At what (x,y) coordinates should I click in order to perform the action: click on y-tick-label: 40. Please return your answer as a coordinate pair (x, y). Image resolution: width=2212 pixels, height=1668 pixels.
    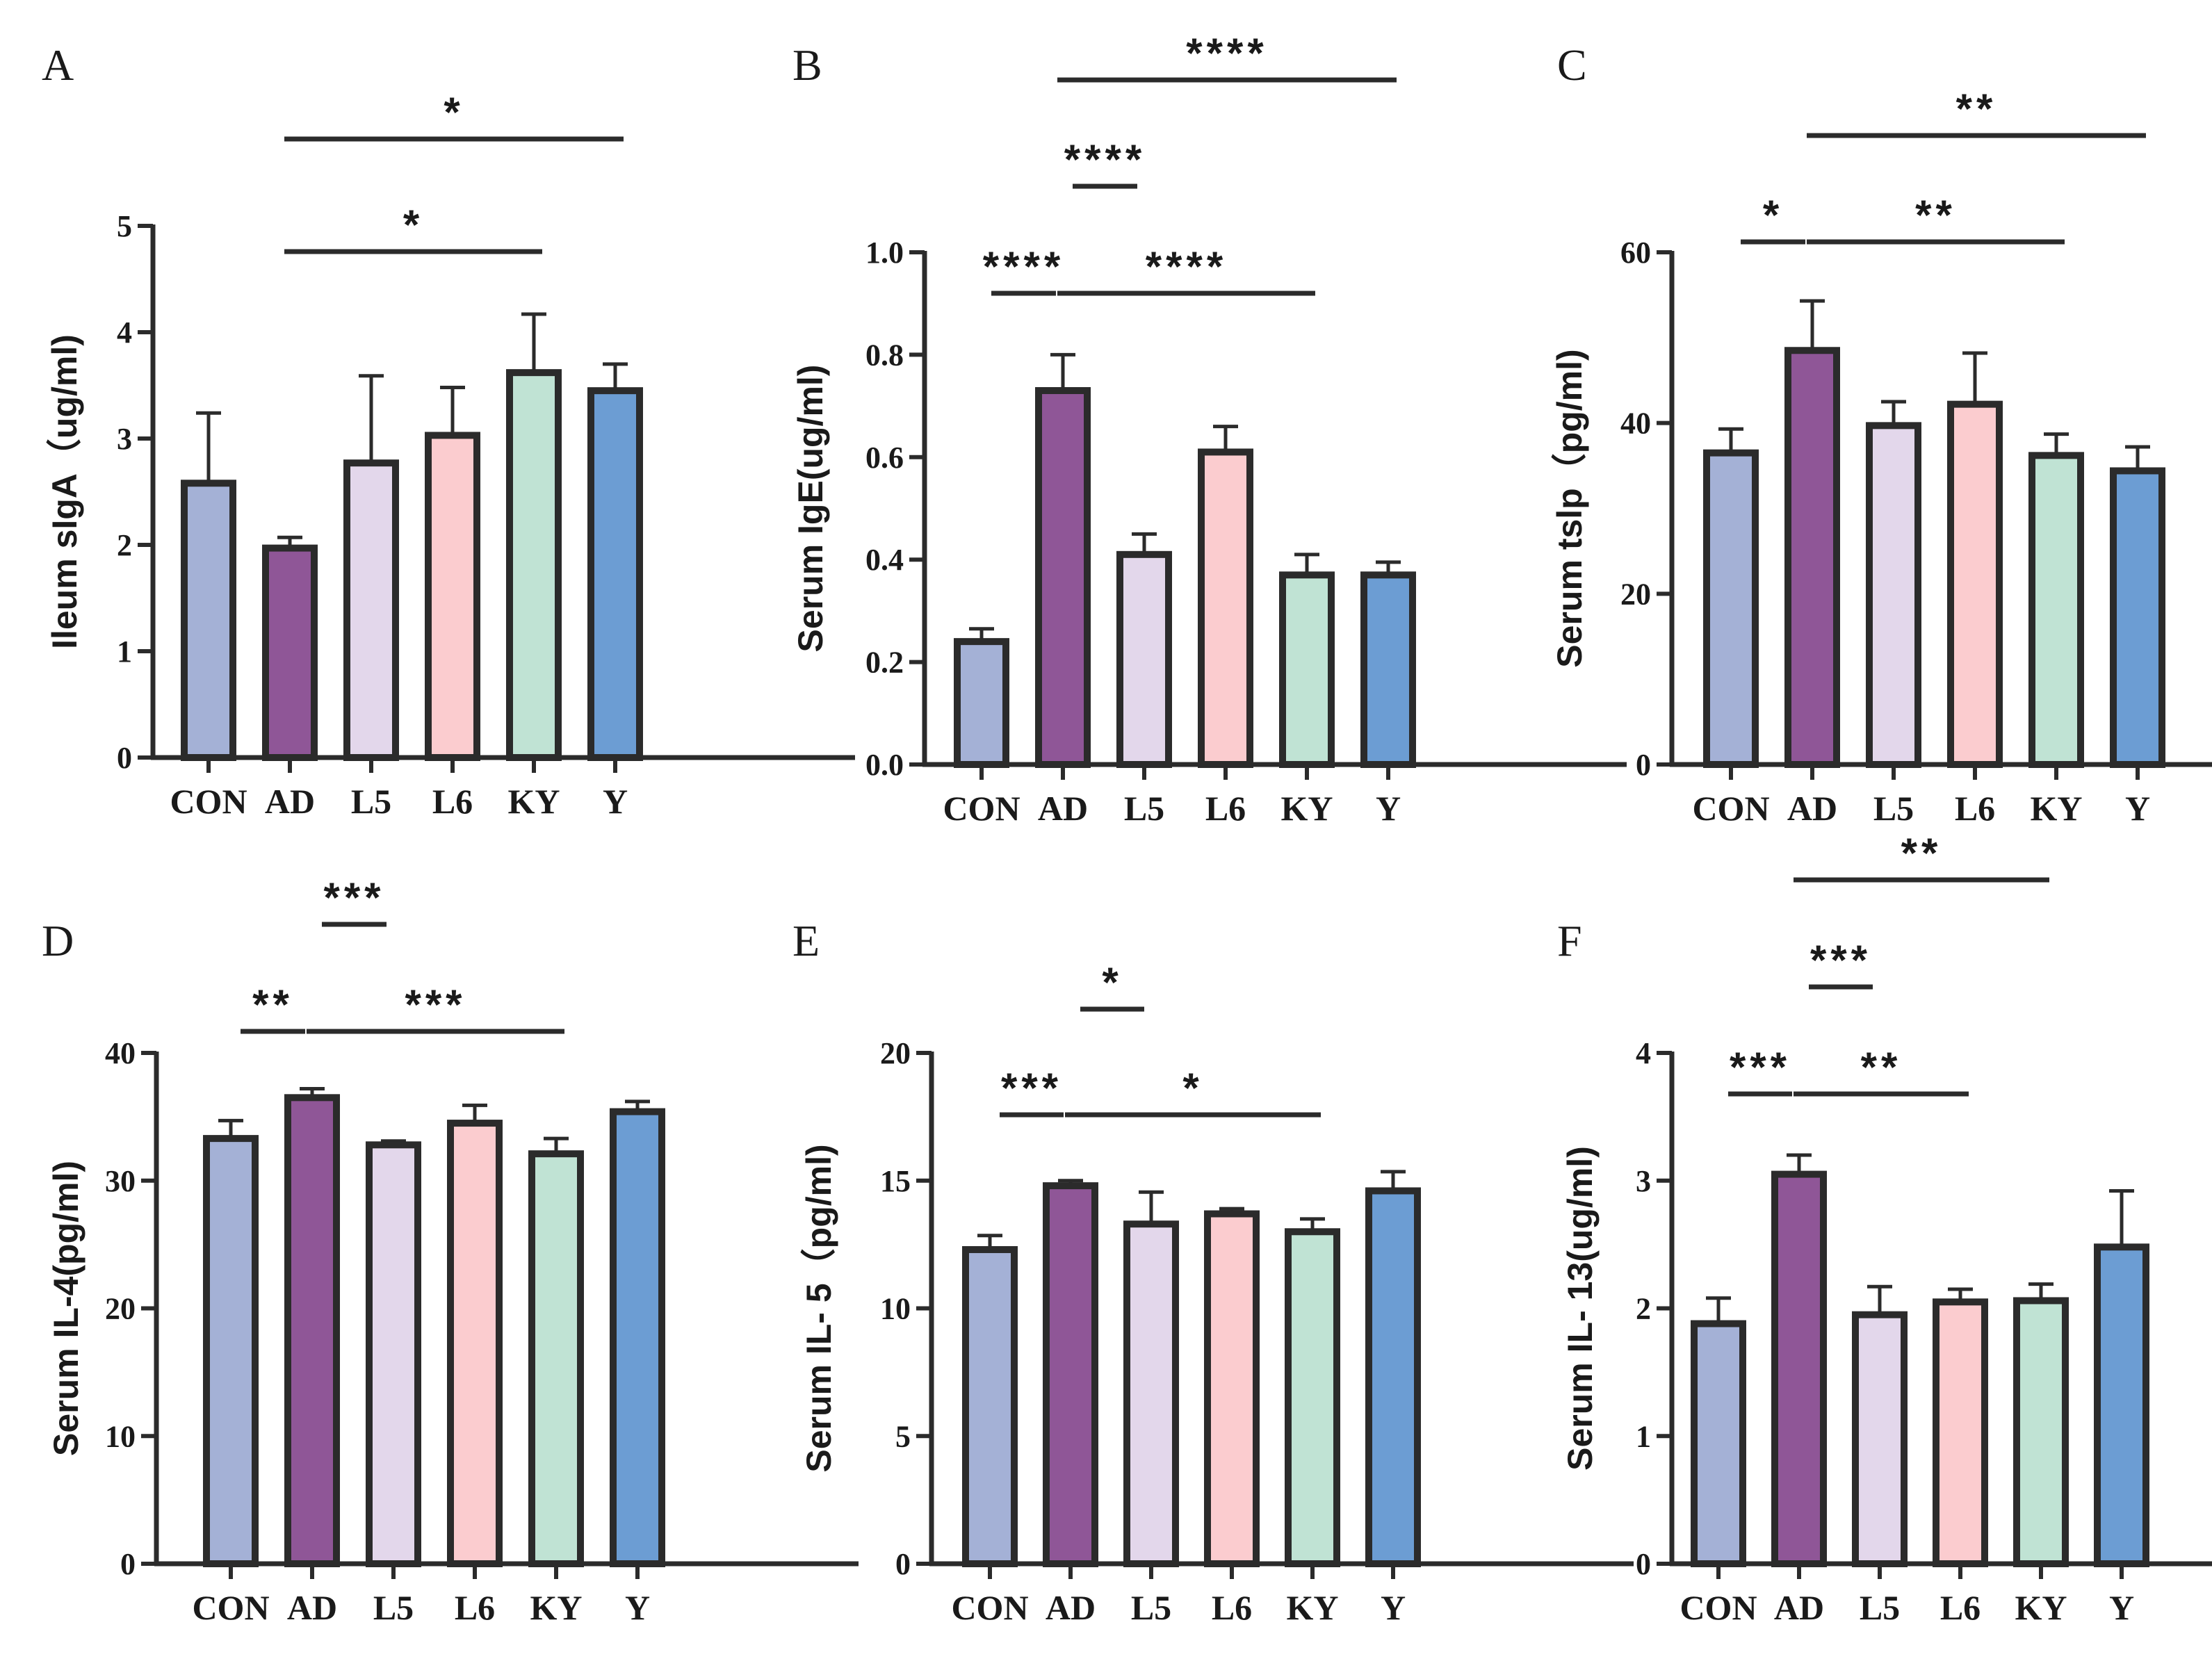
    Looking at the image, I should click on (120, 1053).